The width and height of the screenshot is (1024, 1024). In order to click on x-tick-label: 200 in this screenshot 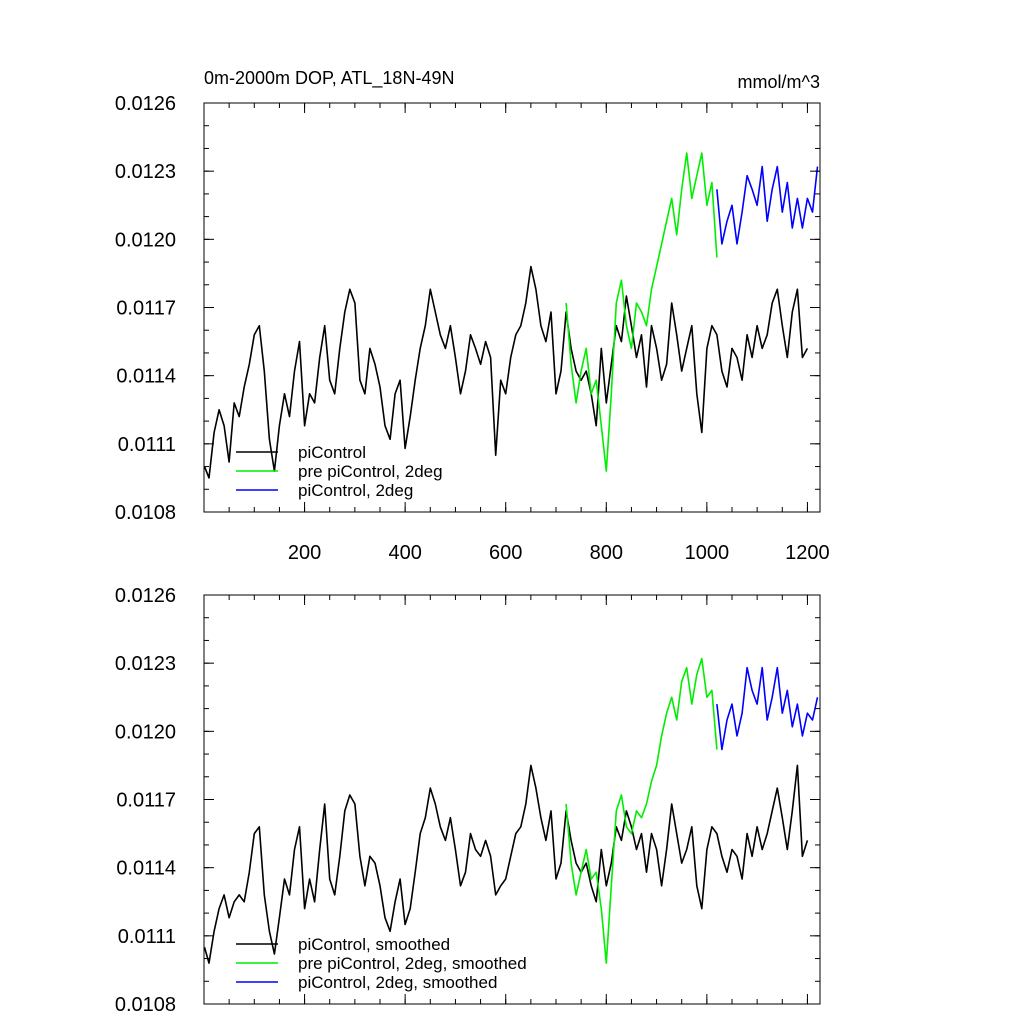, I will do `click(304, 553)`.